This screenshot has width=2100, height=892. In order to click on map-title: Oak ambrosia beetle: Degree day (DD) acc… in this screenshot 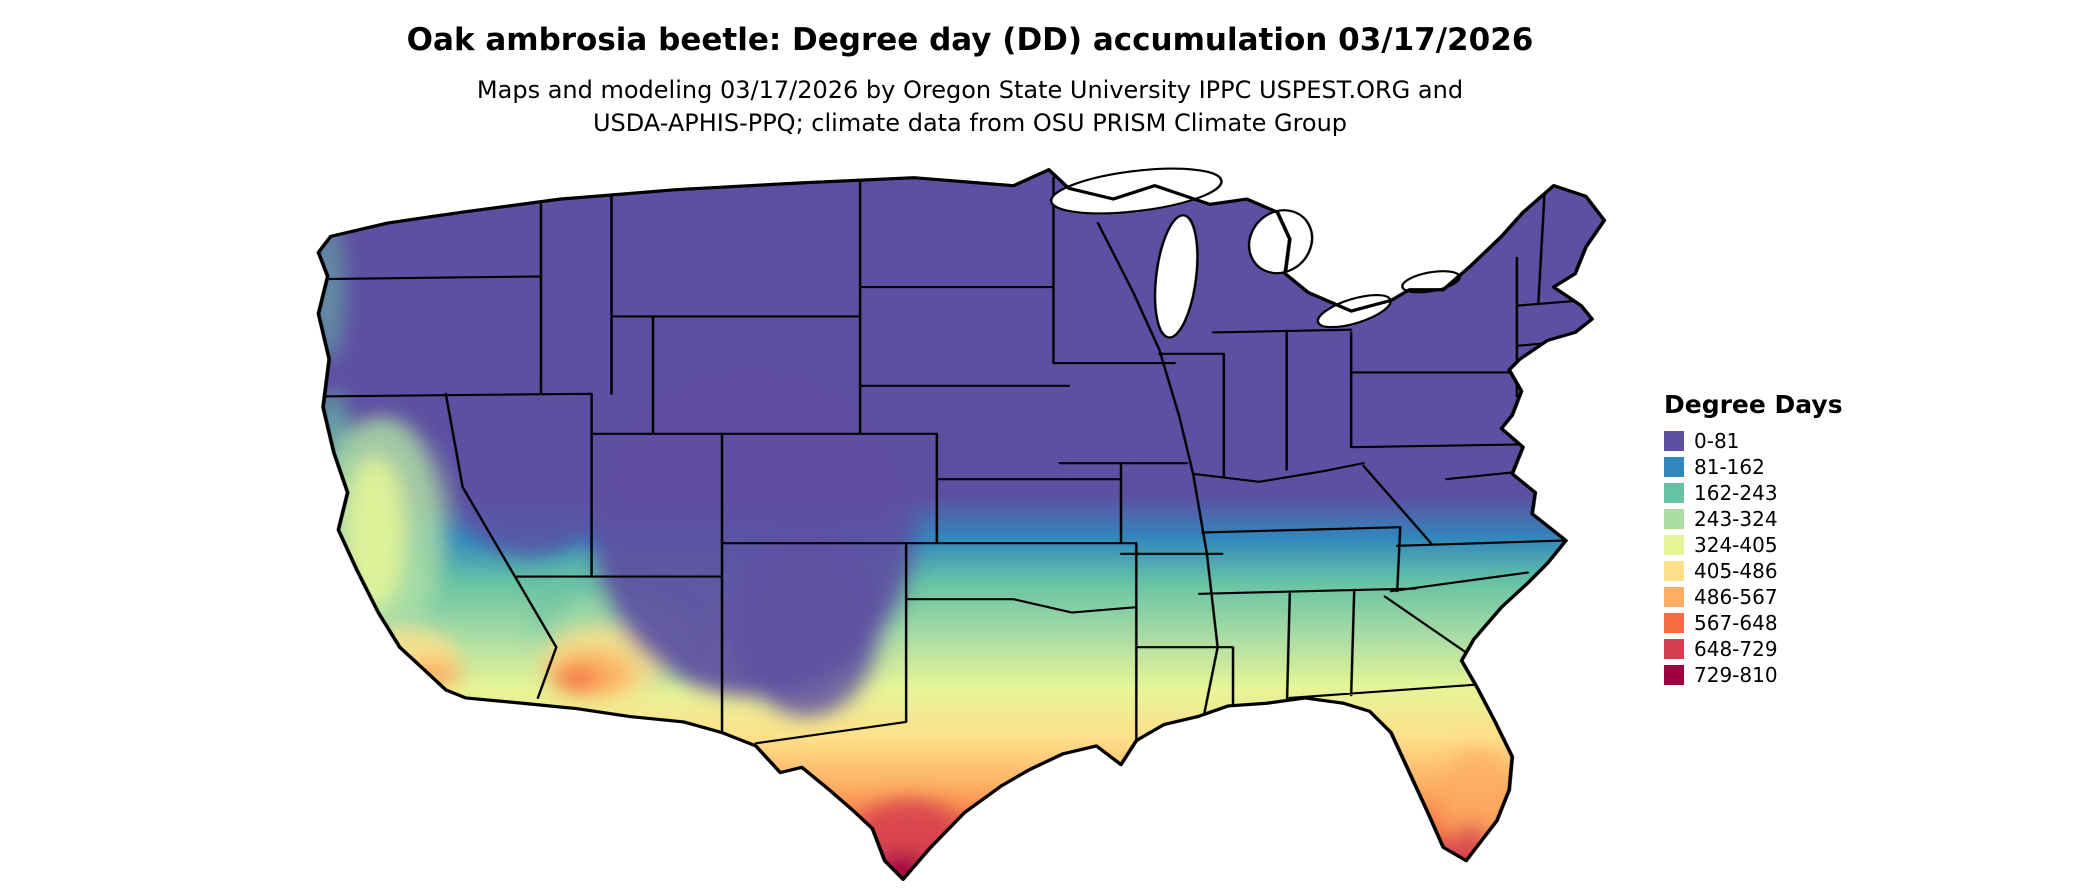, I will do `click(970, 40)`.